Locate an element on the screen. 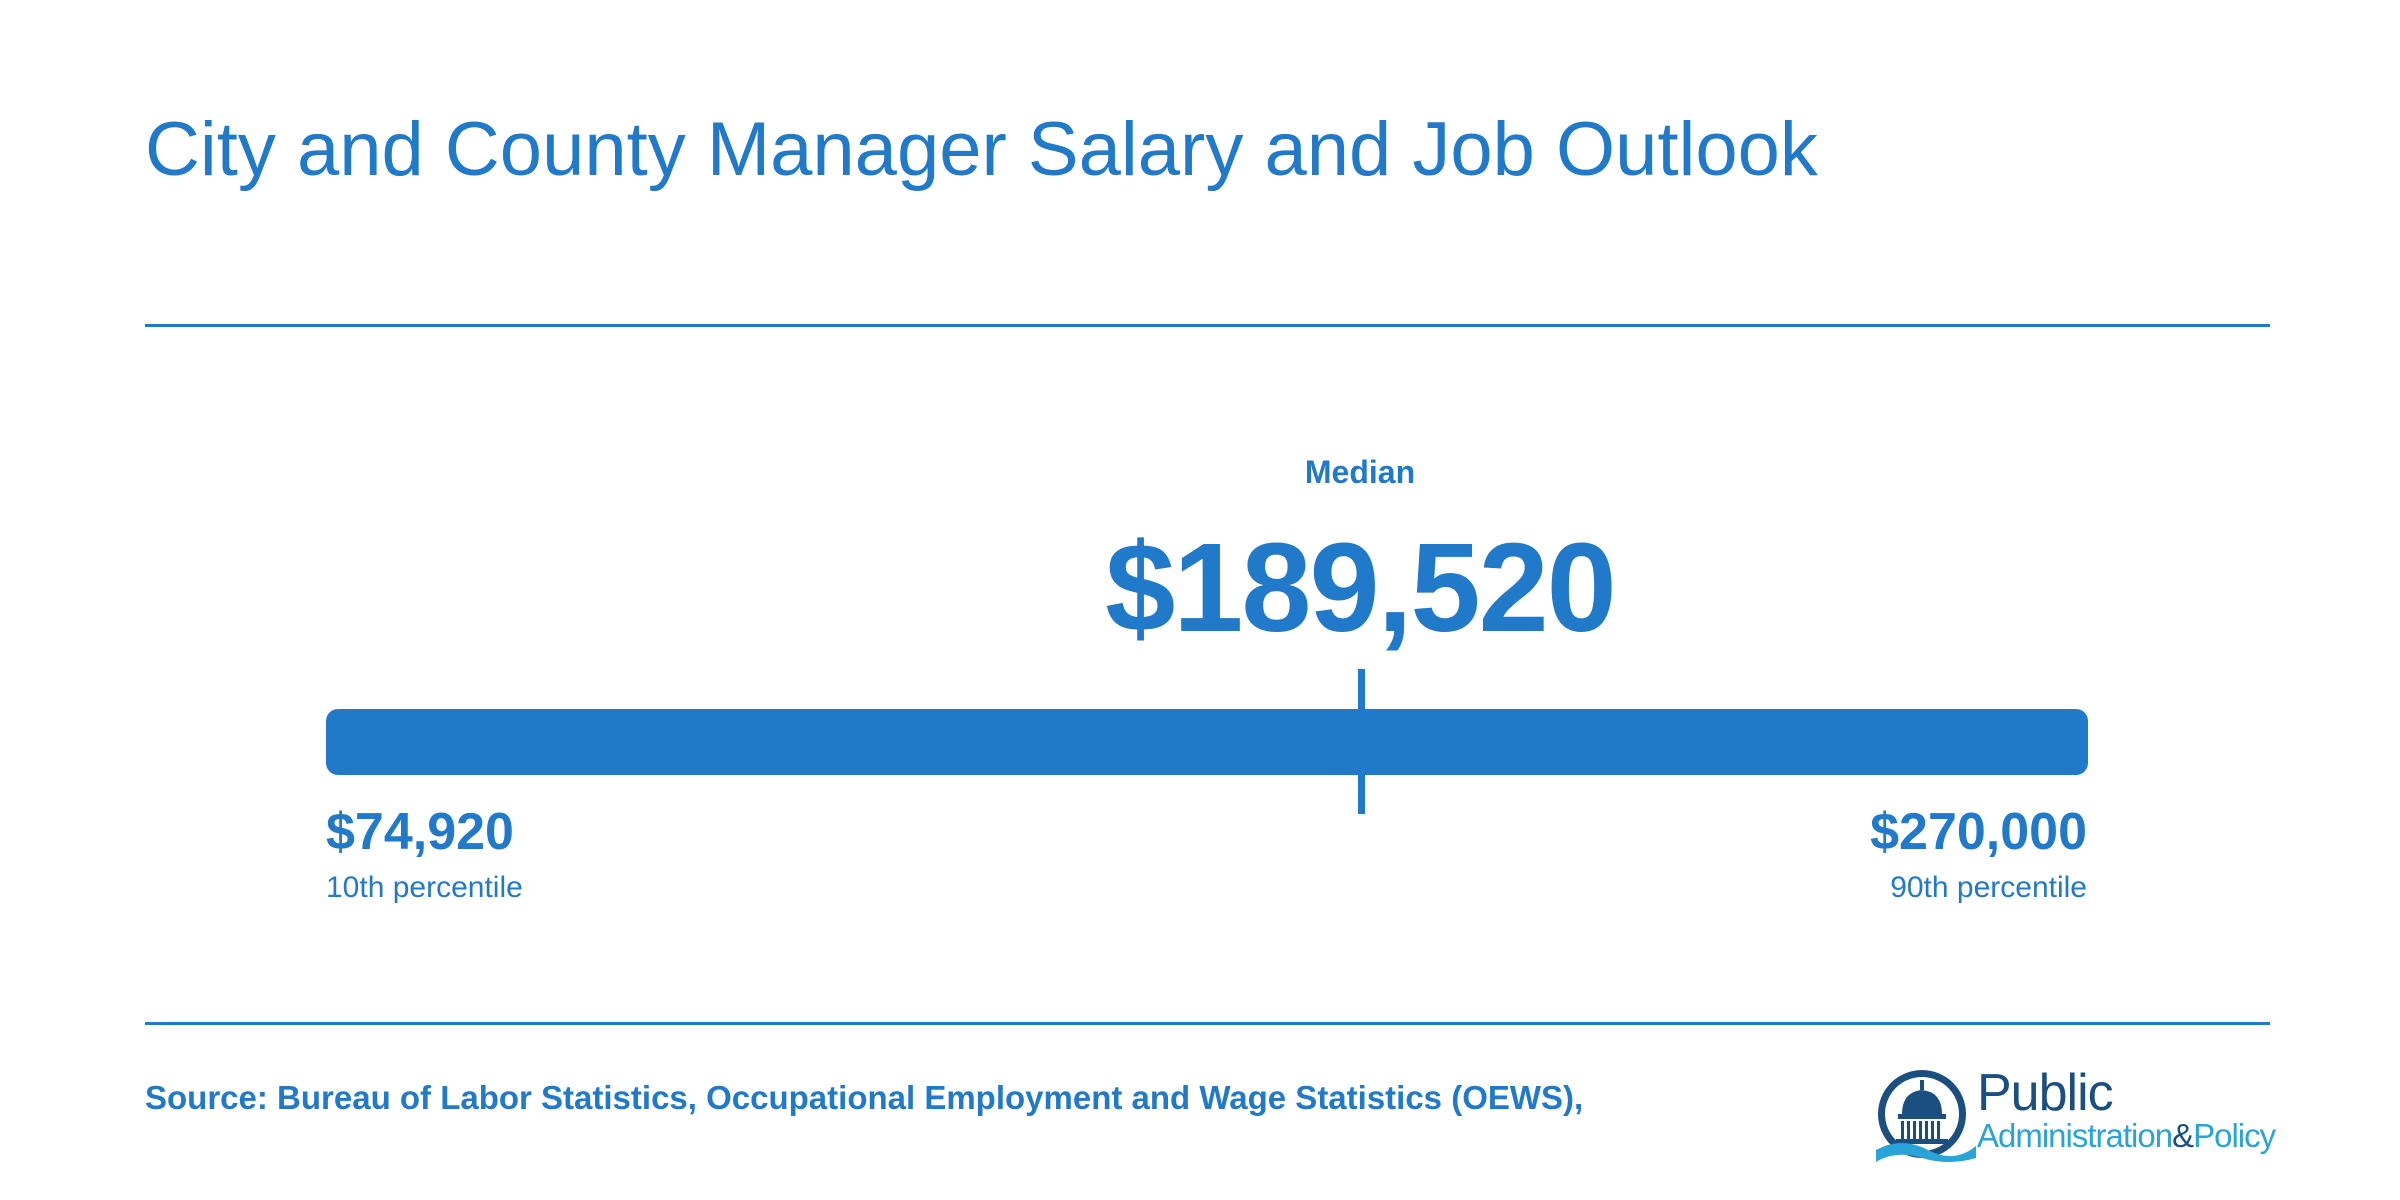 The image size is (2400, 1200). logo-word-administration-policy: Administration&Policy is located at coordinates (2126, 1135).